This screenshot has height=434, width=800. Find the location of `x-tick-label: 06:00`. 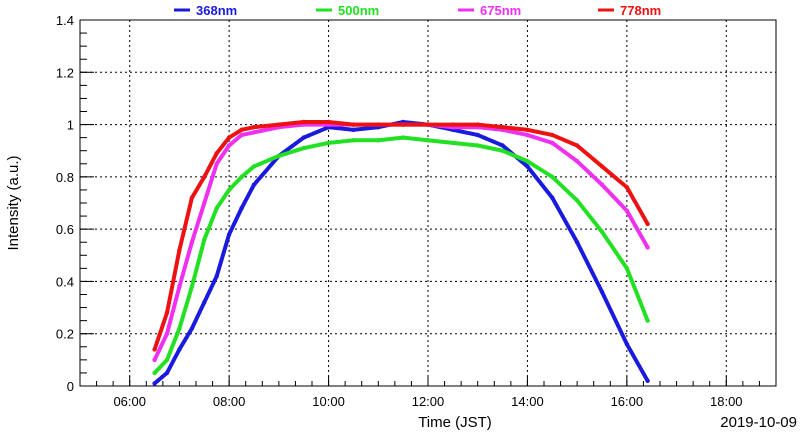

x-tick-label: 06:00 is located at coordinates (129, 401).